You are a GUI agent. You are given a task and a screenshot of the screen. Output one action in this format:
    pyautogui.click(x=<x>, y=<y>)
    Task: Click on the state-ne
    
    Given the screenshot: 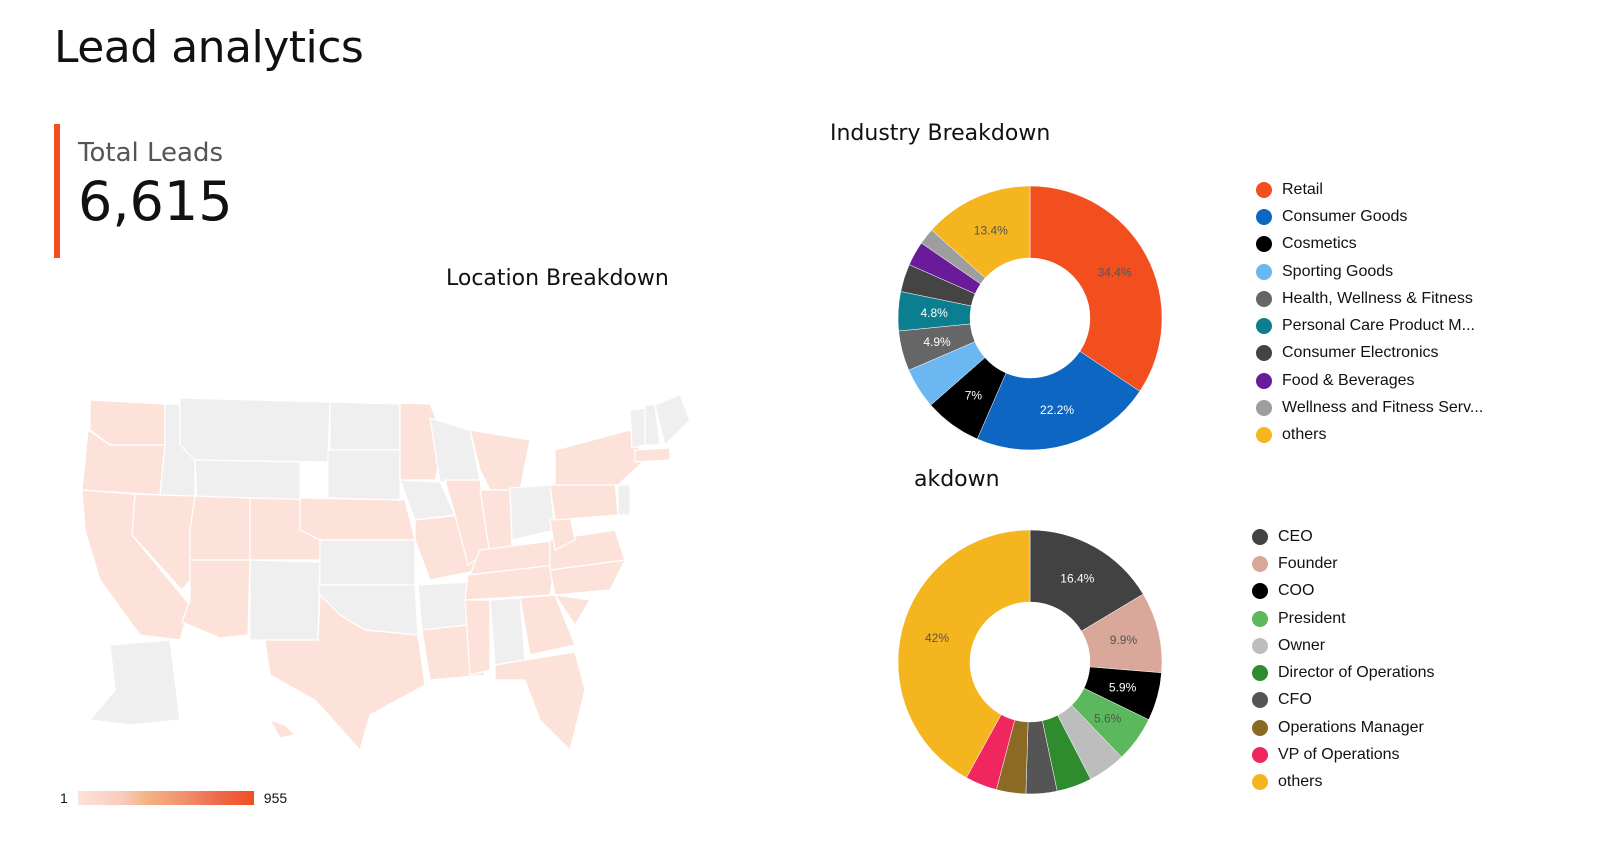 What is the action you would take?
    pyautogui.click(x=357, y=519)
    